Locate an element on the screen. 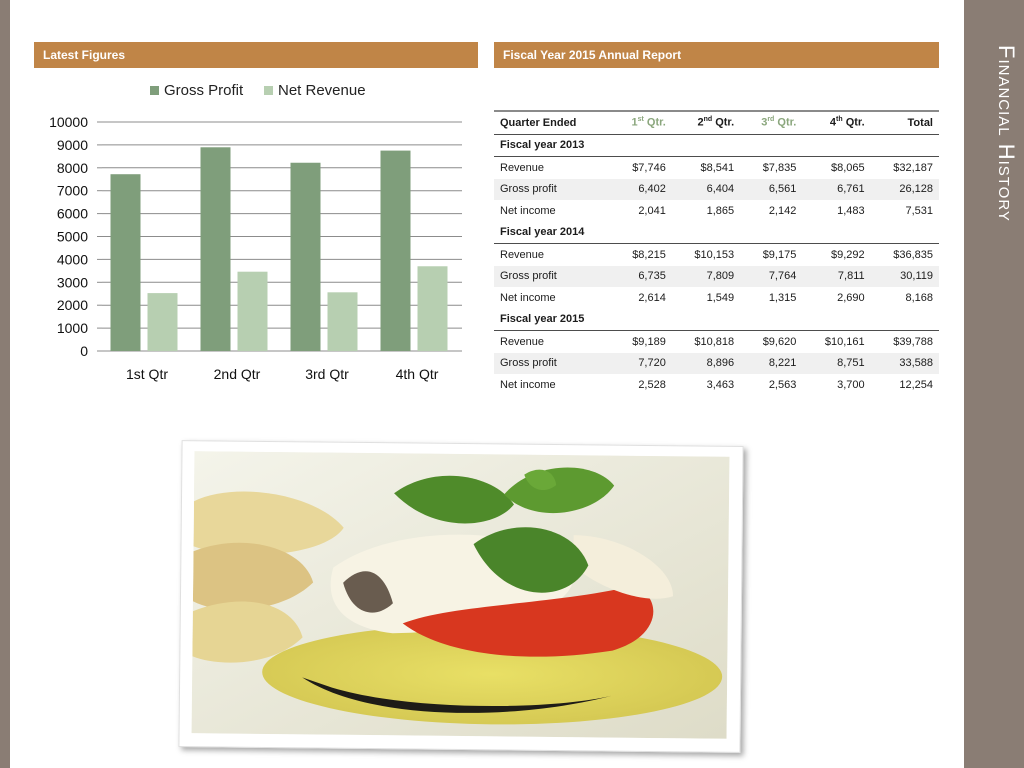 Image resolution: width=1024 pixels, height=768 pixels. side-title: Financial History is located at coordinates (1006, 133).